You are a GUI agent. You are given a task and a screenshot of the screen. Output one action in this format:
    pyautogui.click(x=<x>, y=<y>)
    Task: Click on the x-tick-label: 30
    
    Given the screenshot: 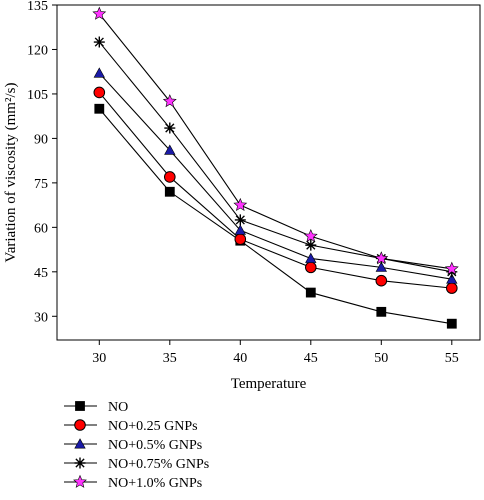 What is the action you would take?
    pyautogui.click(x=99, y=358)
    